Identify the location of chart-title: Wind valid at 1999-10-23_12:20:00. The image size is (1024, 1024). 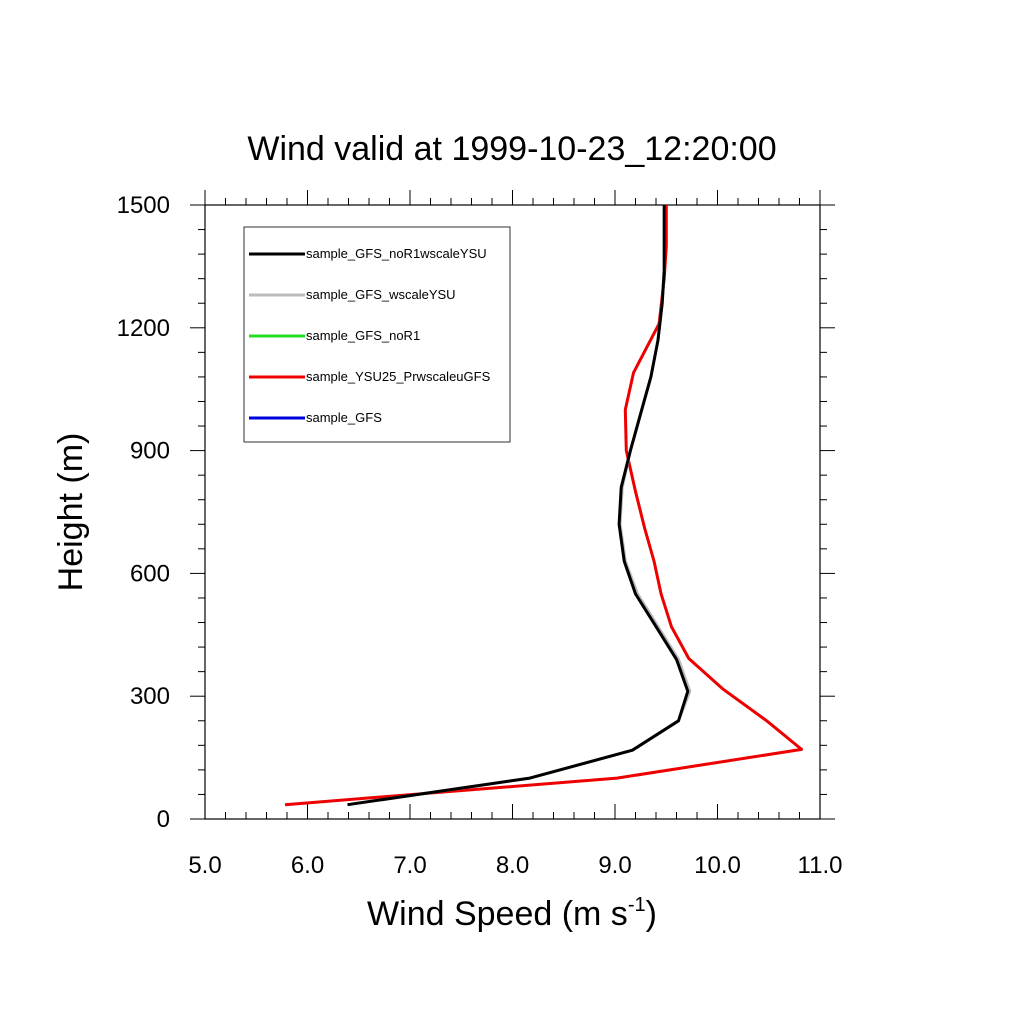
(511, 149).